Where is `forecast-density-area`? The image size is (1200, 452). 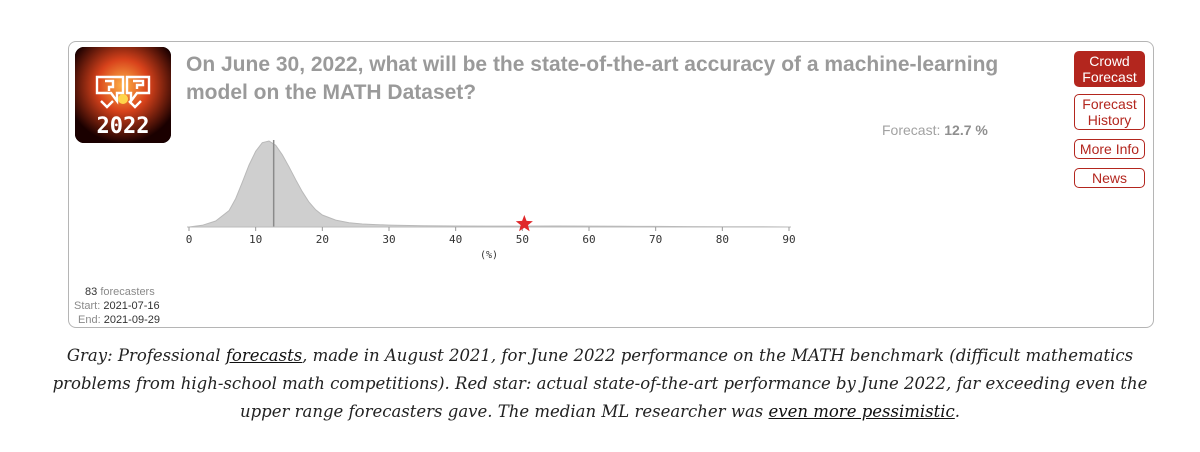
forecast-density-area is located at coordinates (489, 184).